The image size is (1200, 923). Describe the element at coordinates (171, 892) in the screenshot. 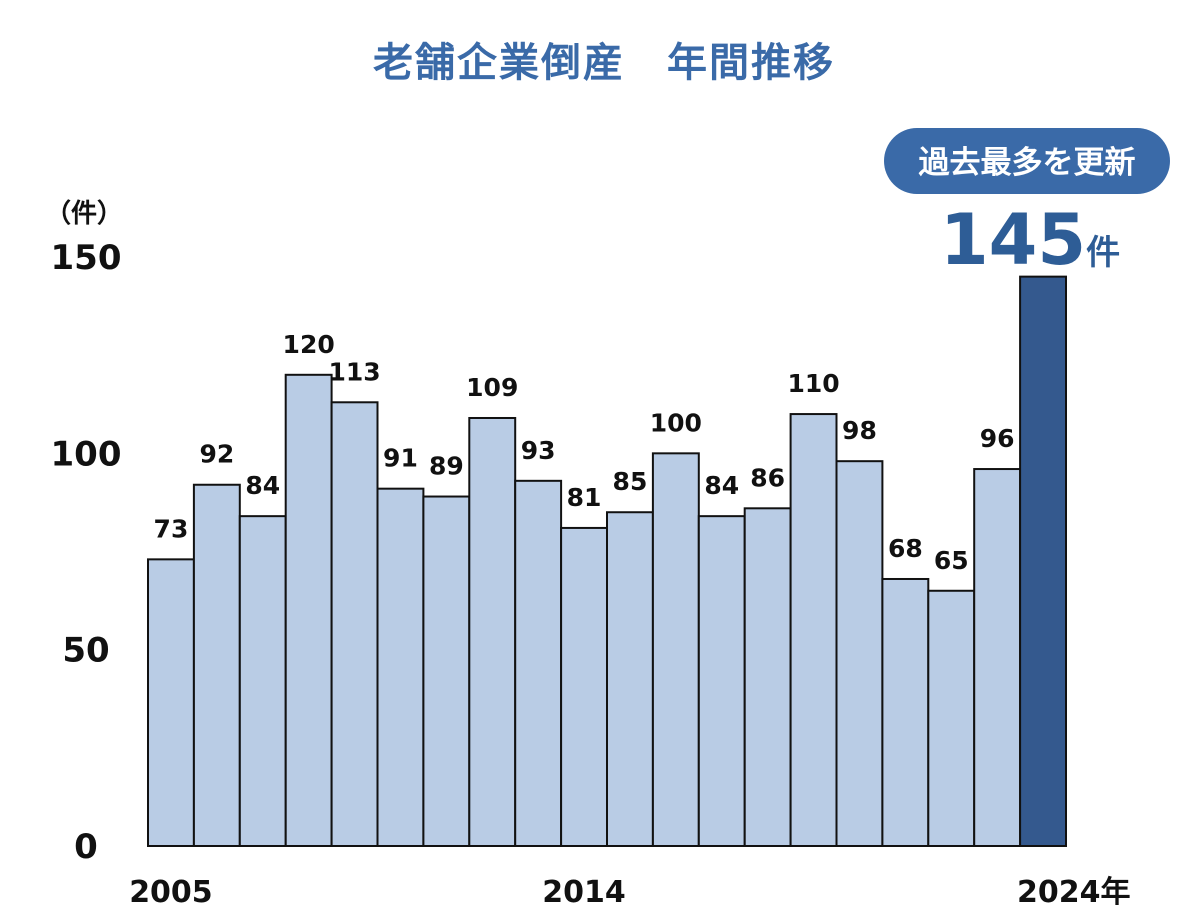

I see `x-tick-label: 2005` at that location.